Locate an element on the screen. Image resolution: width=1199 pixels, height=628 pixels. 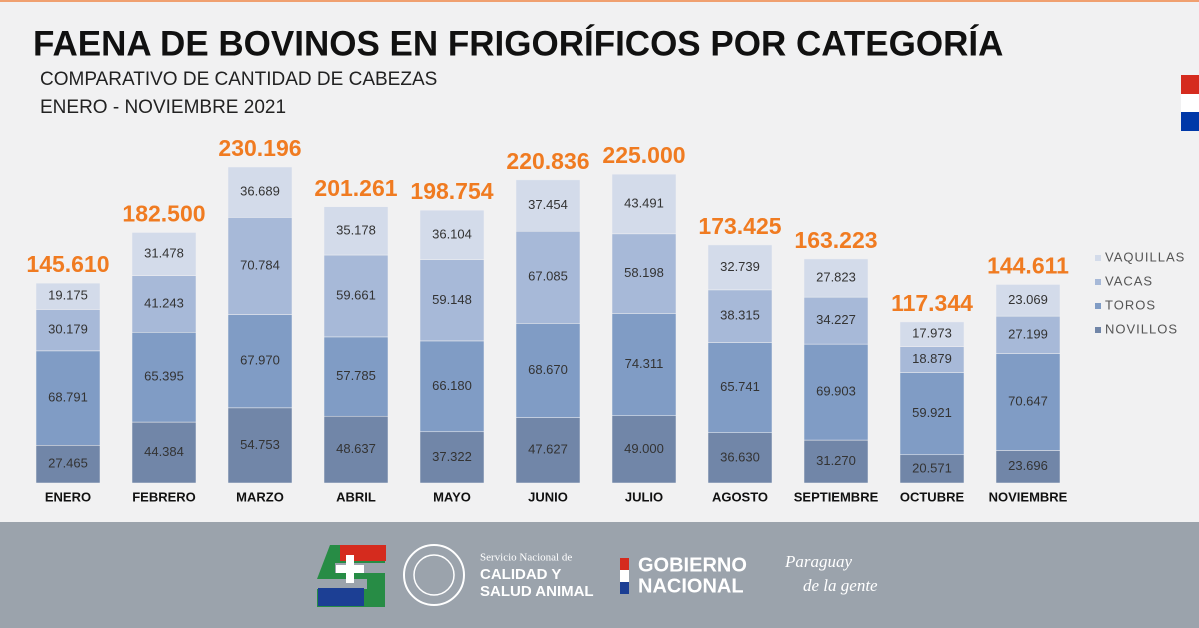
legend-label: VACAS is located at coordinates (1129, 280).